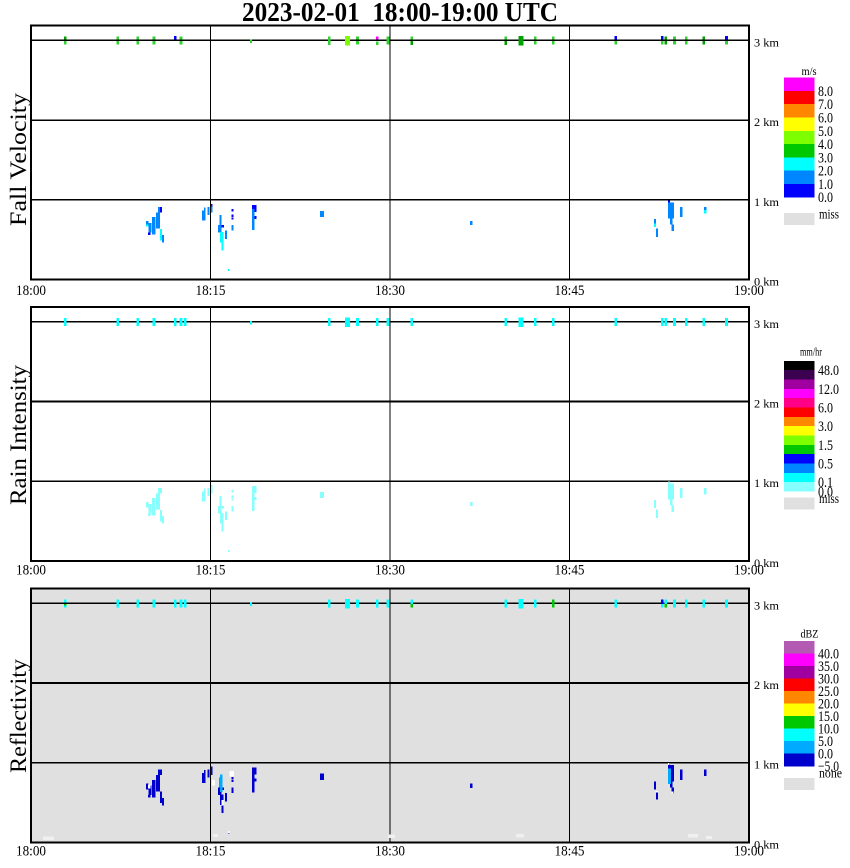  What do you see at coordinates (811, 352) in the screenshot?
I see `svg-text: mm/hr` at bounding box center [811, 352].